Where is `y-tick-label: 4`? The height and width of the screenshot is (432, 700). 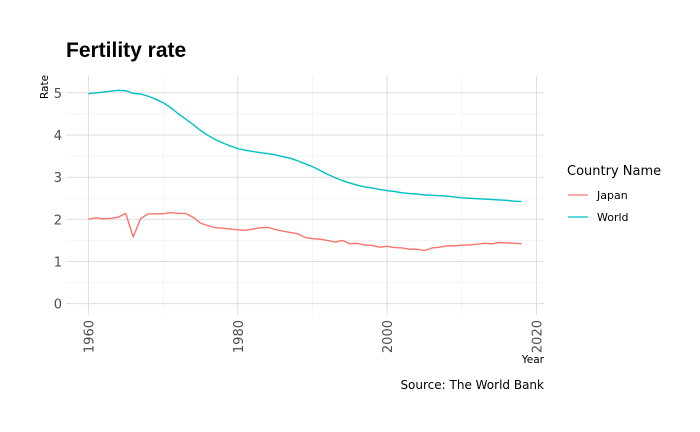 y-tick-label: 4 is located at coordinates (58, 136).